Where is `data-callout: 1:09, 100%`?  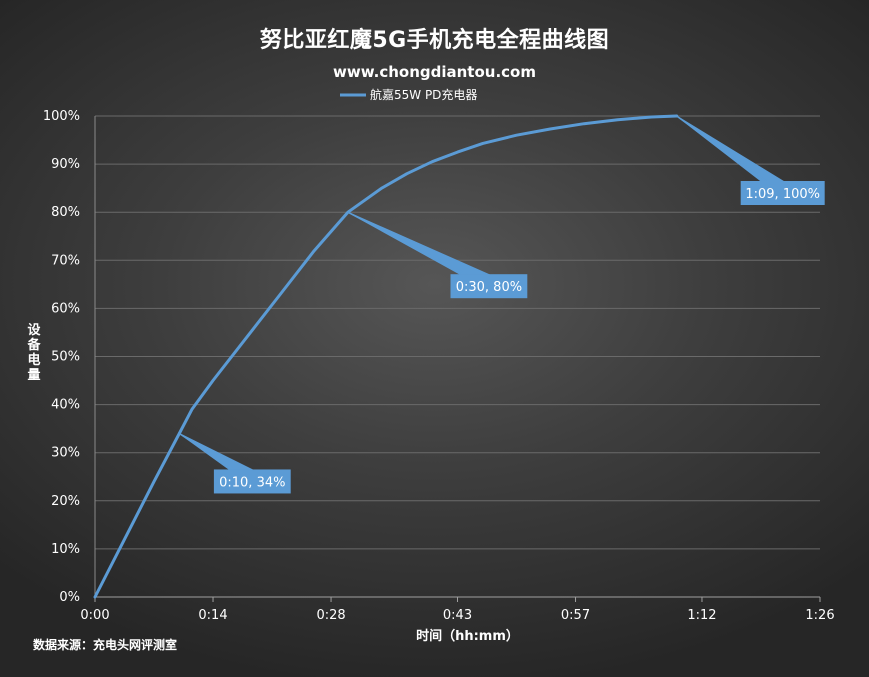 data-callout: 1:09, 100% is located at coordinates (750, 160).